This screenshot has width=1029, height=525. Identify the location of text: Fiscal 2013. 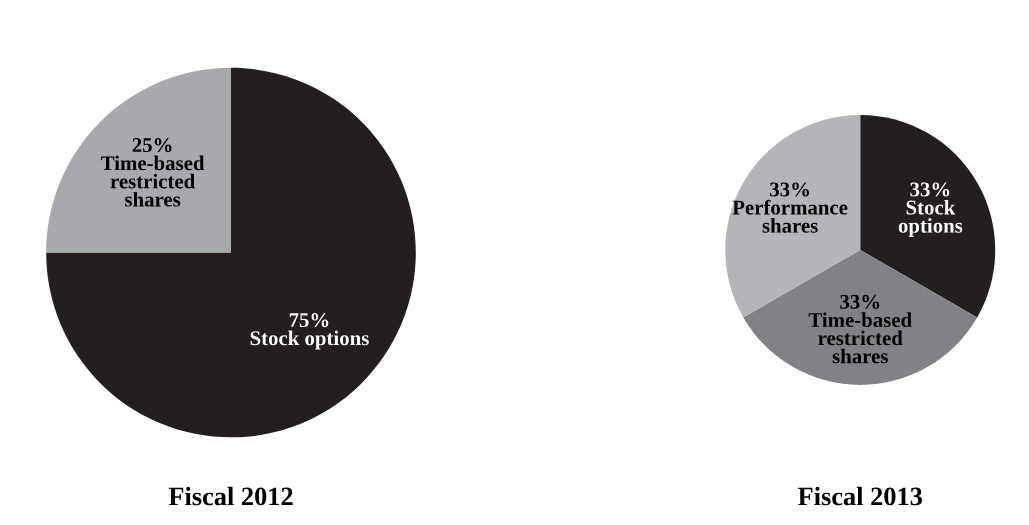
(860, 496).